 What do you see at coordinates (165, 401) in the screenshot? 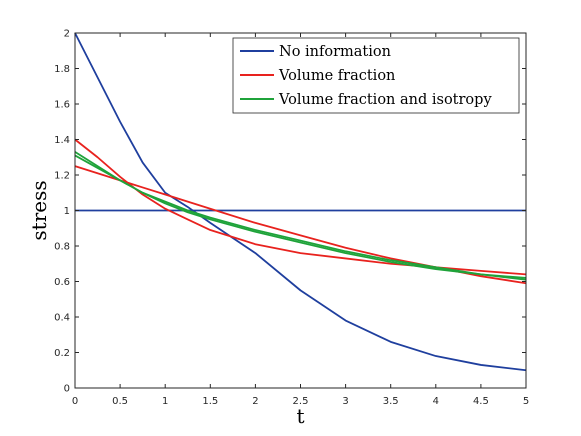
I see `x-tick-label: 1` at bounding box center [165, 401].